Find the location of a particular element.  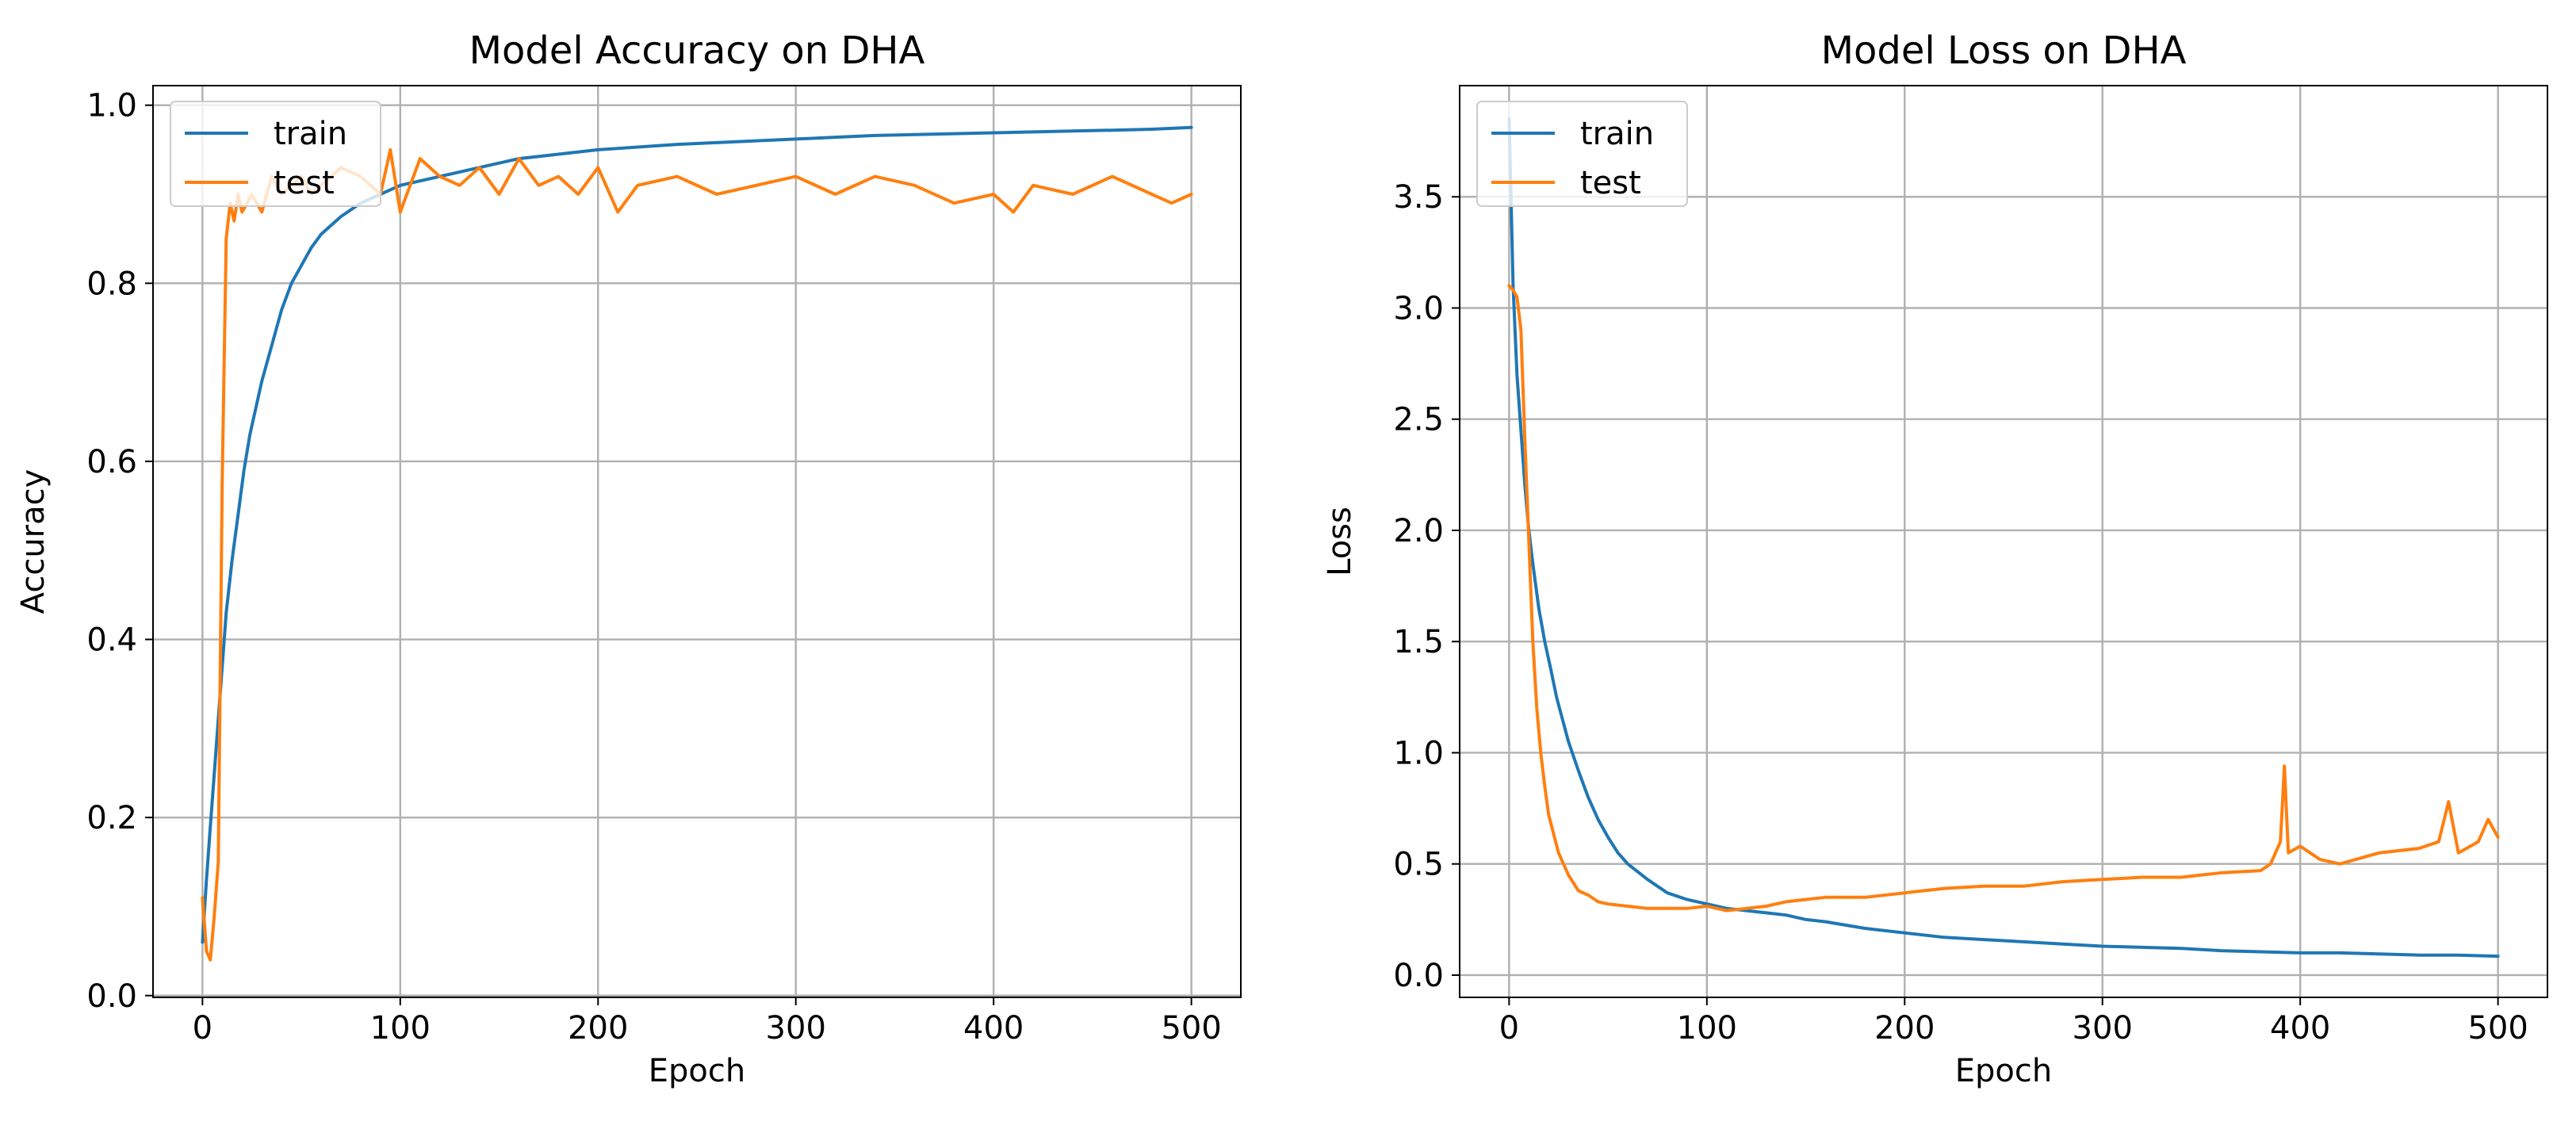

loss-y-tick-label: 2.5 is located at coordinates (1418, 420).